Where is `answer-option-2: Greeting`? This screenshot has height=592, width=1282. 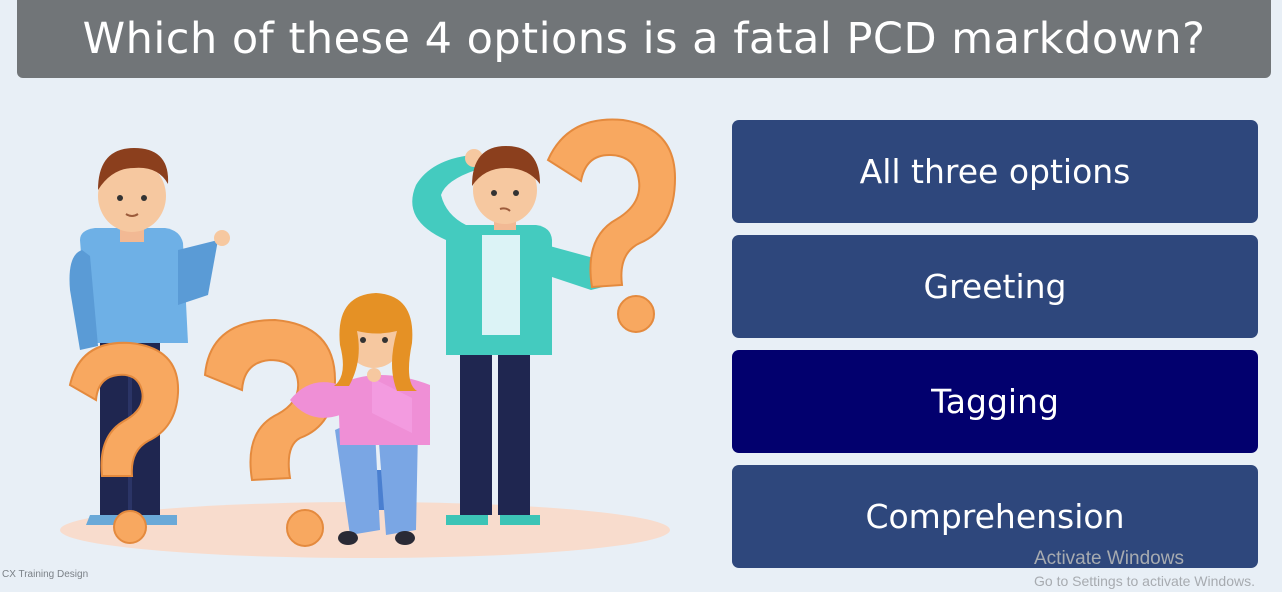
answer-option-2: Greeting is located at coordinates (995, 286).